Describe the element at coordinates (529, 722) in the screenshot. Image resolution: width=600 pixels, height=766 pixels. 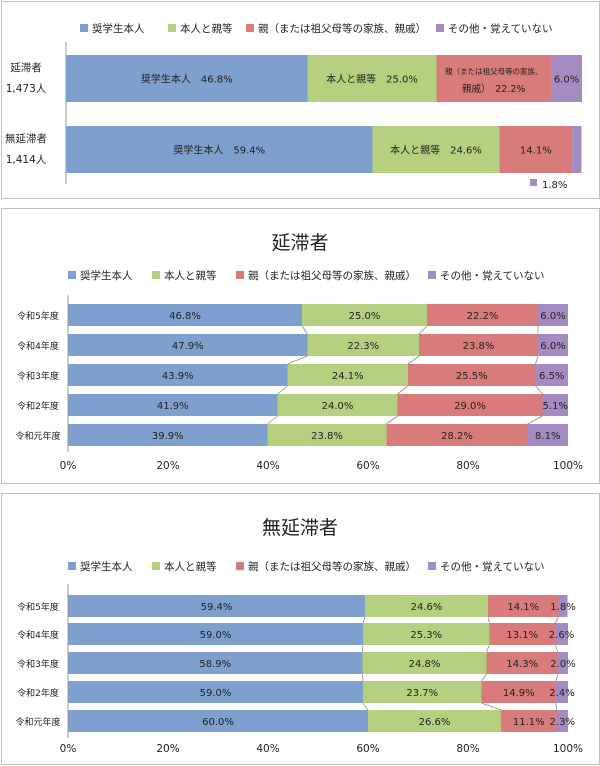
I see `data-label: 11.1%` at that location.